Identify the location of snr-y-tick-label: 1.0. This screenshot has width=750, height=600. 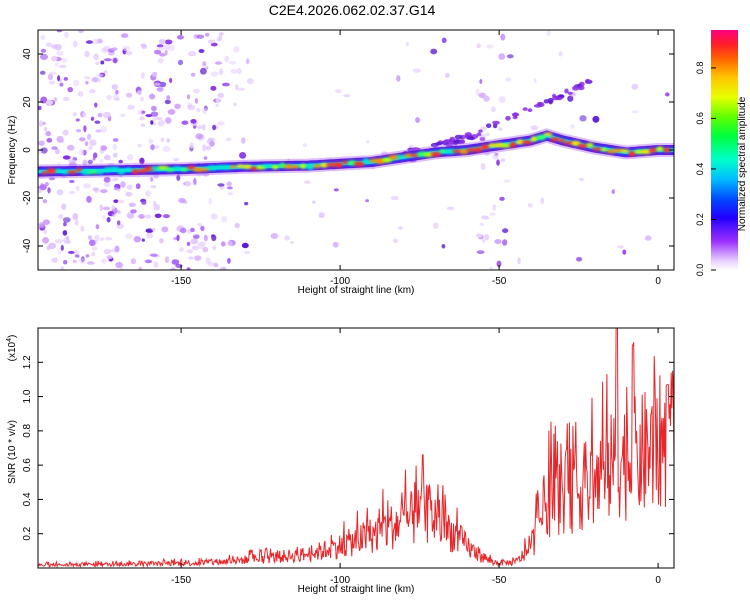
(27, 396).